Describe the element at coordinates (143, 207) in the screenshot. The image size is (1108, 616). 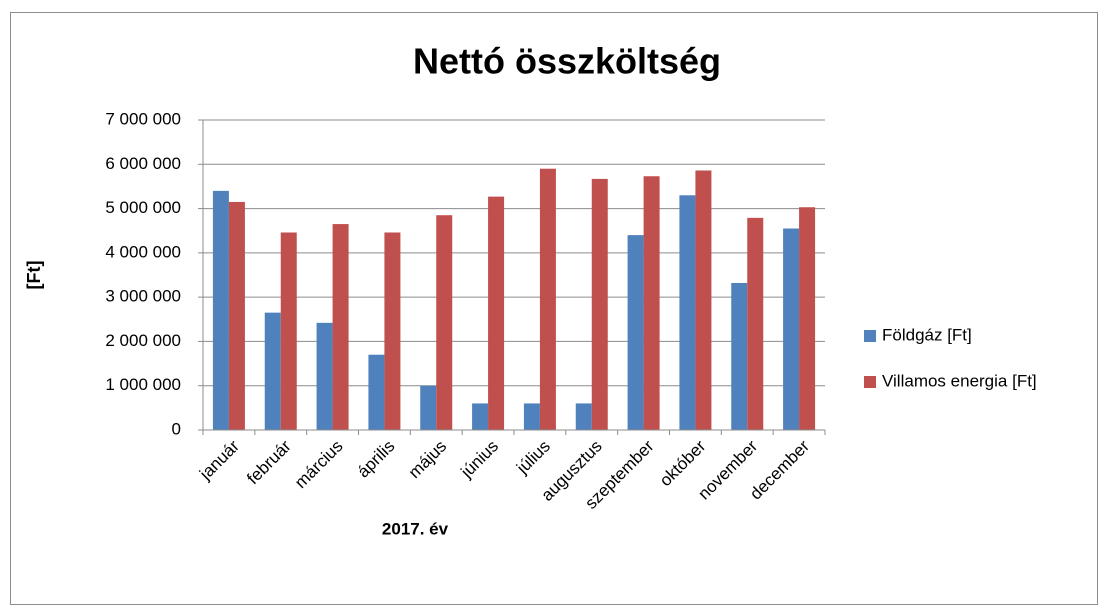
I see `y-tick-label: 5 000 000` at that location.